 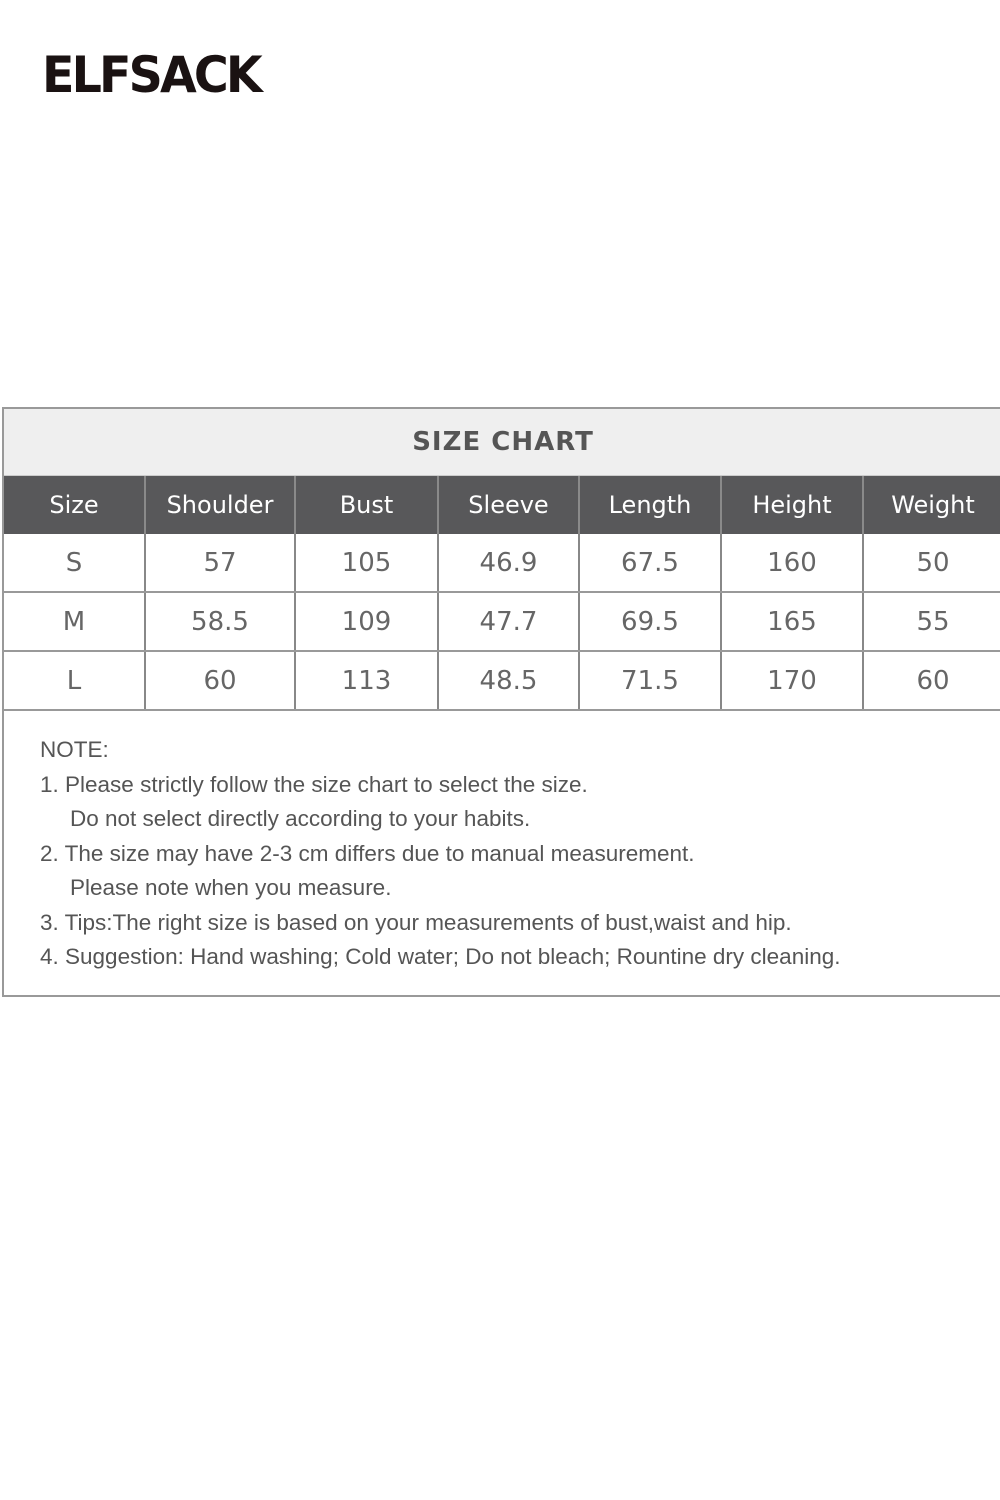 I want to click on table-row: L 60 113 48.5 71.5 170 60, so click(x=502, y=681).